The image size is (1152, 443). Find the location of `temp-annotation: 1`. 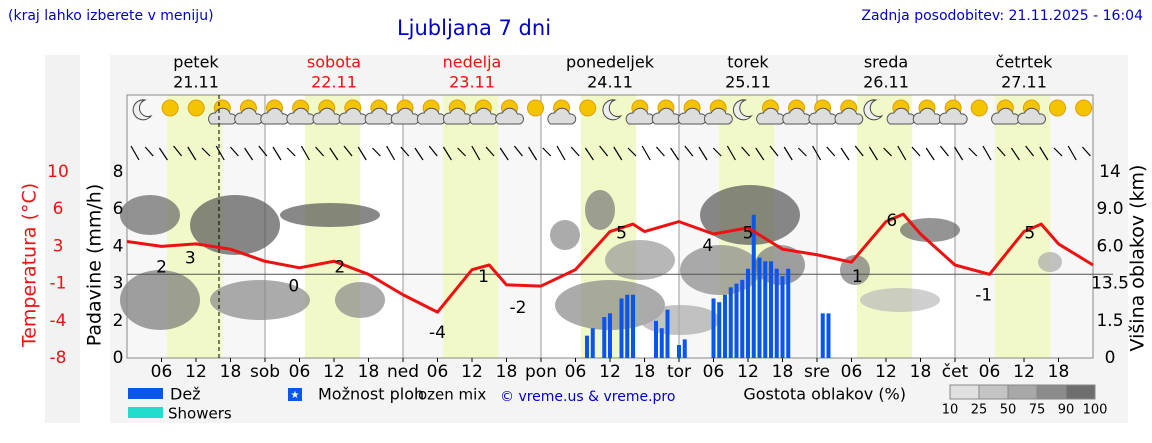

temp-annotation: 1 is located at coordinates (857, 277).